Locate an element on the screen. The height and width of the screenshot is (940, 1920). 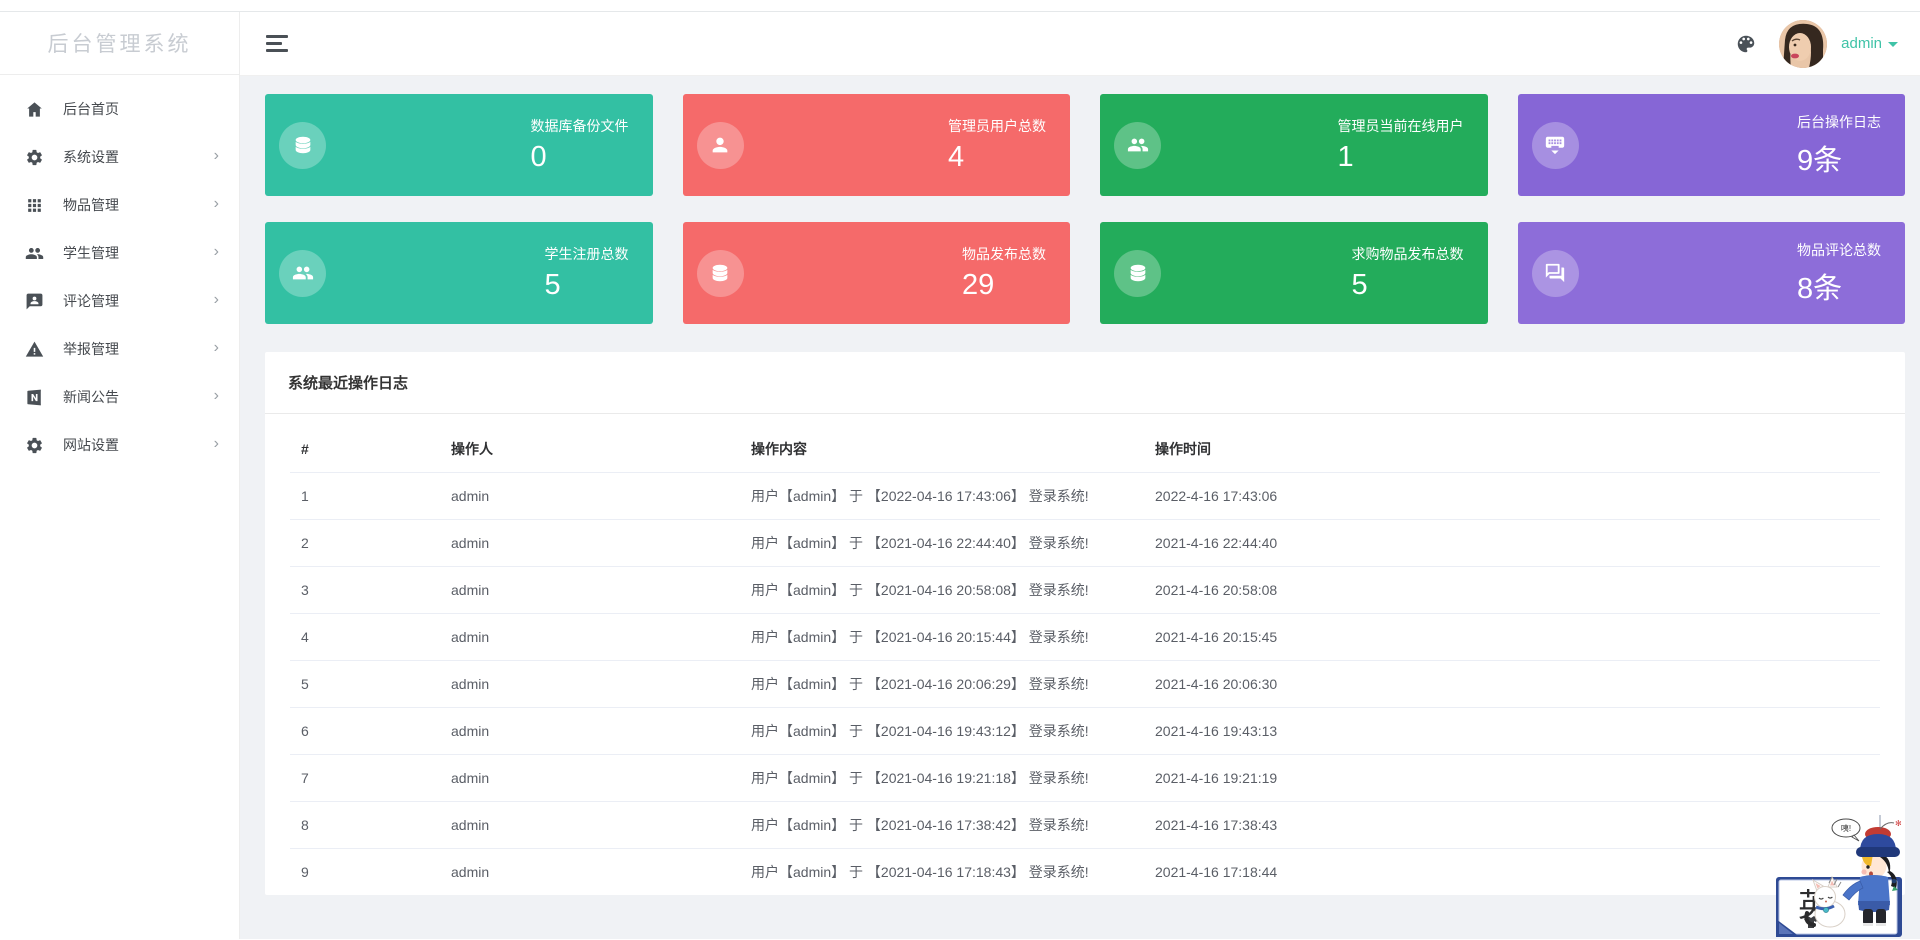
stat-card-db-backups: 数据库备份文件 0 is located at coordinates (459, 145).